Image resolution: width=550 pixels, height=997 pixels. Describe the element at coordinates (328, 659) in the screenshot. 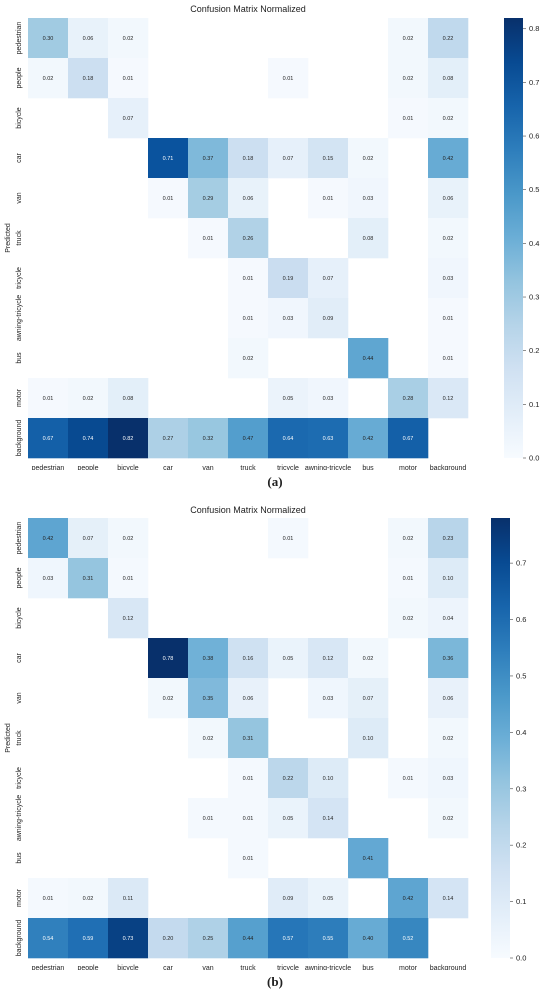

I see `cell-value-label: 0.12` at that location.